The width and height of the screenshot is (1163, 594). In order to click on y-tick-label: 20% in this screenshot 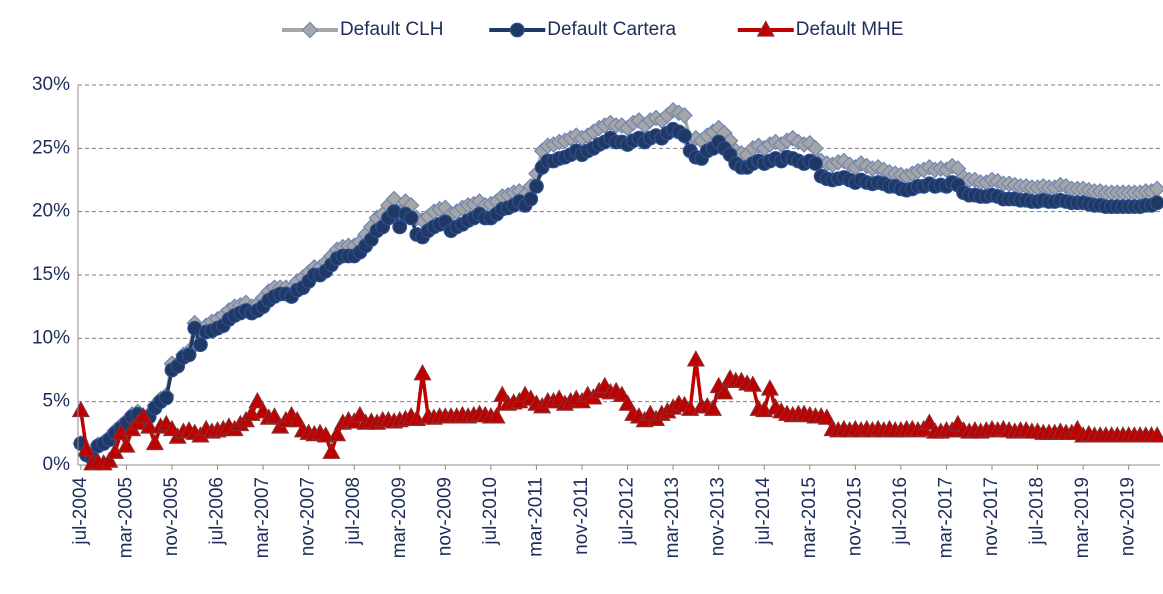, I will do `click(51, 211)`.